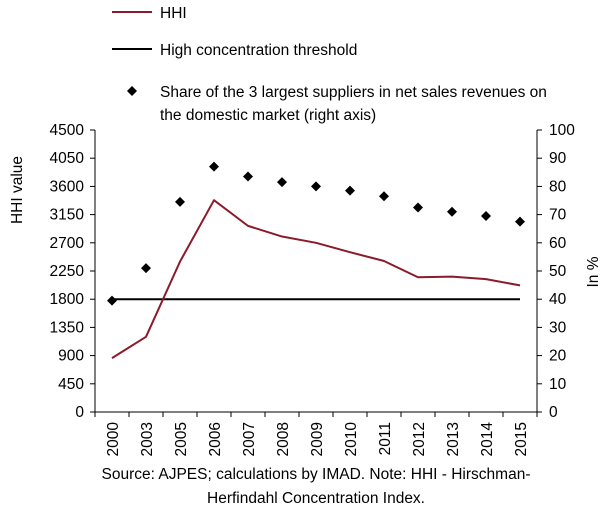  I want to click on y-right-tick-label: 70, so click(558, 215).